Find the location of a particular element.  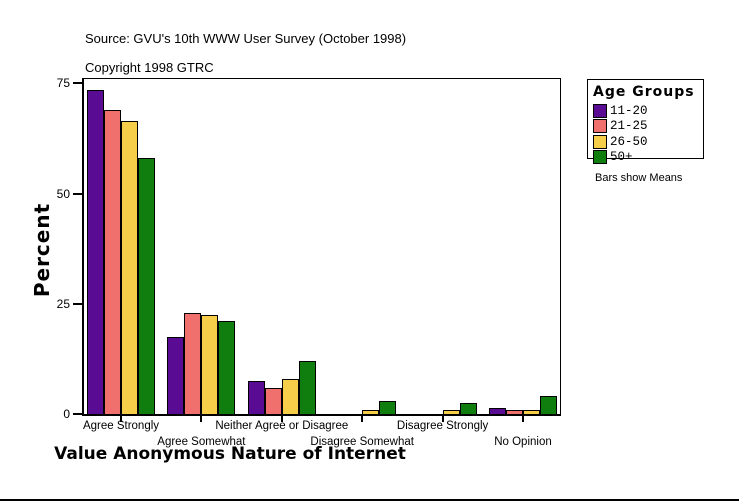

legend-title: Age Groups is located at coordinates (644, 92).